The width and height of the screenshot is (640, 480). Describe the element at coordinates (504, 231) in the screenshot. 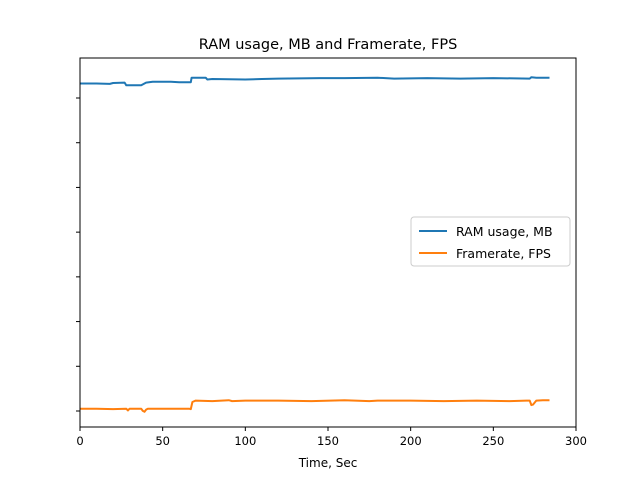

I see `legend-ram-label: RAM usage, MB` at that location.